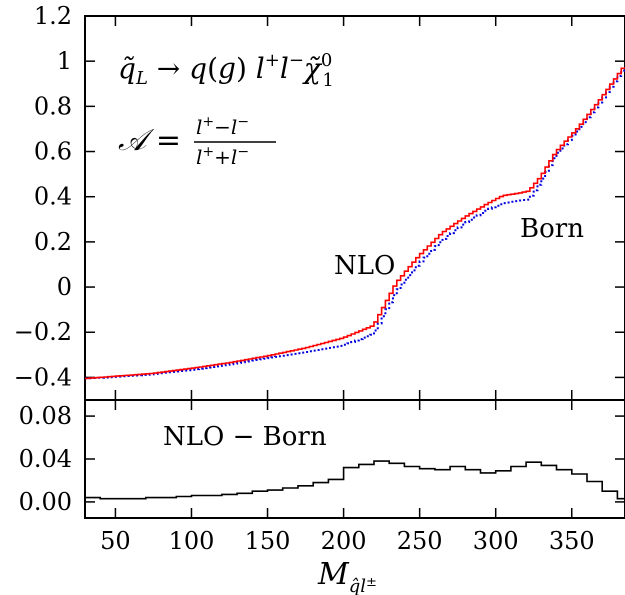 This screenshot has width=625, height=595. I want to click on diff-label: NLO − Born, so click(245, 437).